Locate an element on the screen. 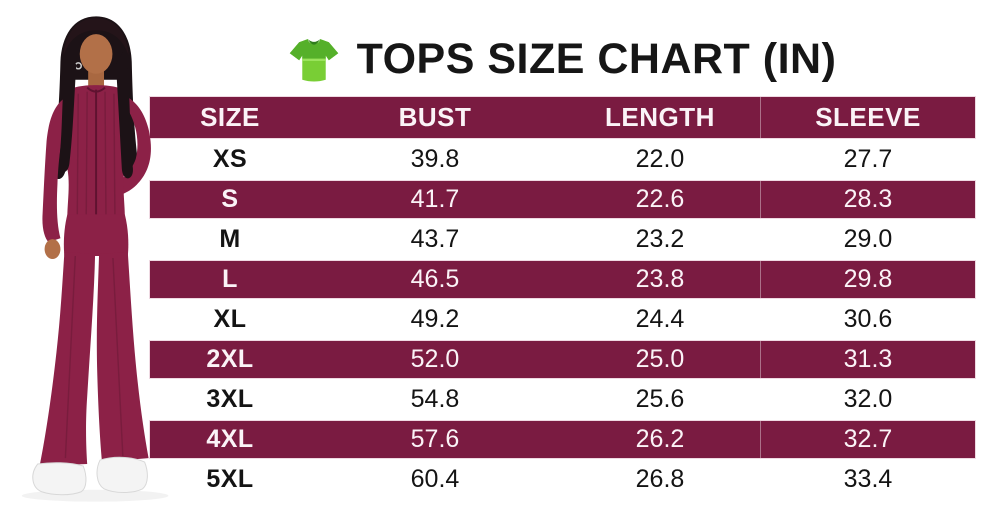  tshirt-icon is located at coordinates (313, 60).